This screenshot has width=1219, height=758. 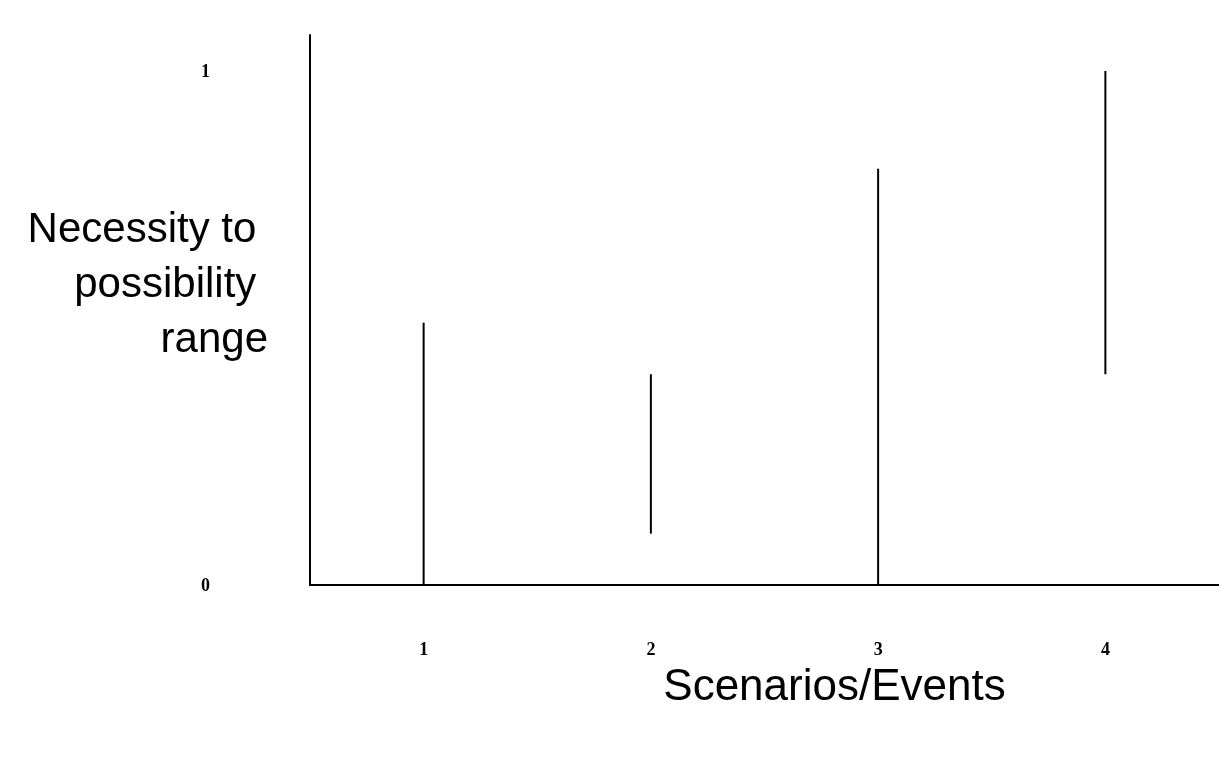 What do you see at coordinates (878, 649) in the screenshot?
I see `x-tick-label: 3` at bounding box center [878, 649].